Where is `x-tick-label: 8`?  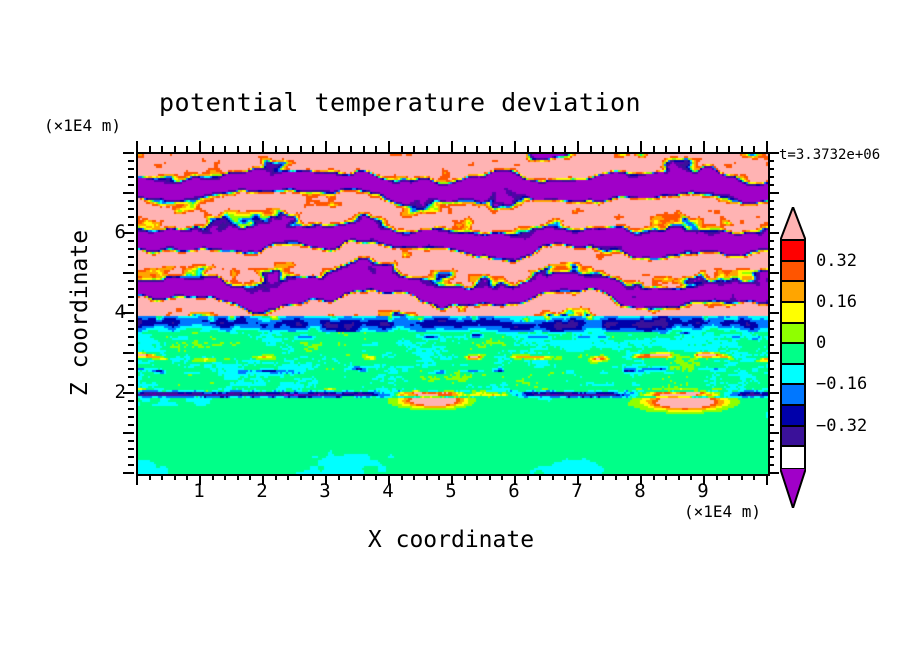 x-tick-label: 8 is located at coordinates (640, 491).